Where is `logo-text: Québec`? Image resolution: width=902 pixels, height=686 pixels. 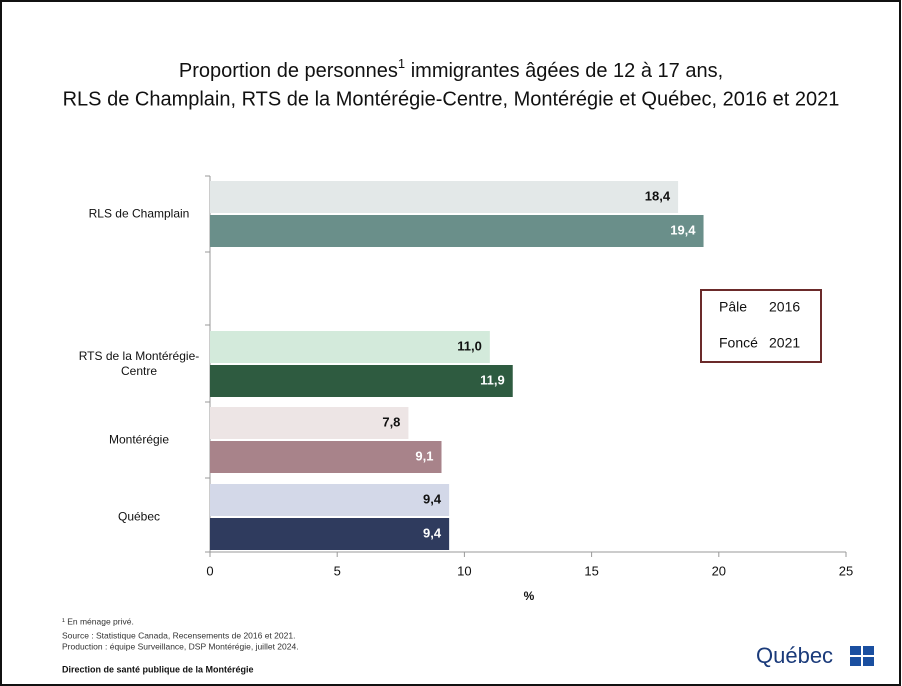 logo-text: Québec is located at coordinates (794, 655).